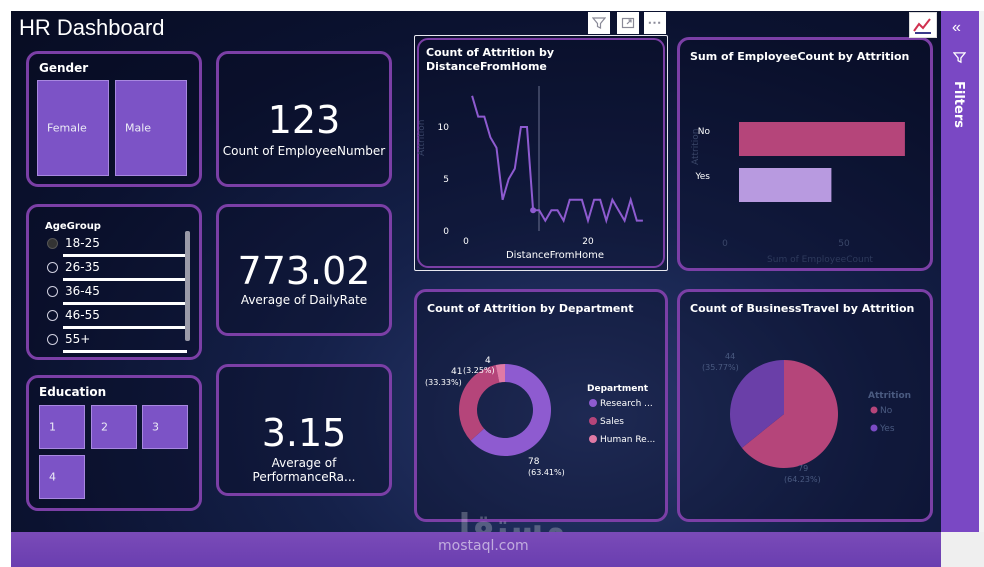 This screenshot has width=984, height=567. Describe the element at coordinates (116, 318) in the screenshot. I see `agegroup-option-46-55: 46-55` at that location.